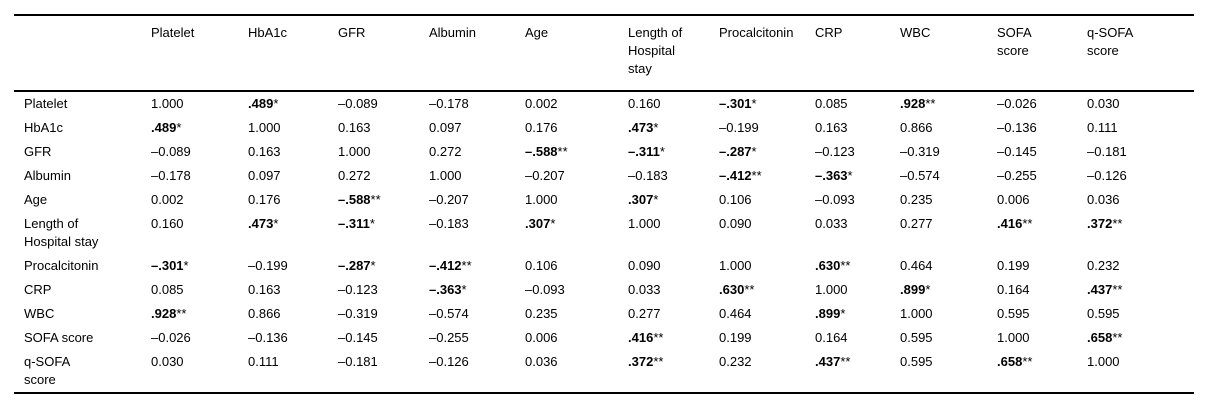 This screenshot has height=407, width=1208. What do you see at coordinates (449, 313) in the screenshot?
I see `correlation-cell: –0.574` at bounding box center [449, 313].